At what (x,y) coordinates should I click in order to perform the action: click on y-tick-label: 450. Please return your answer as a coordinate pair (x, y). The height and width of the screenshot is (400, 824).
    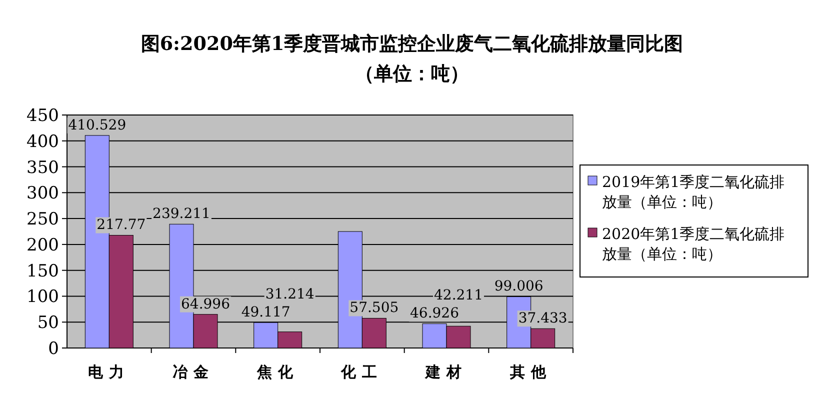
    Looking at the image, I should click on (42, 116).